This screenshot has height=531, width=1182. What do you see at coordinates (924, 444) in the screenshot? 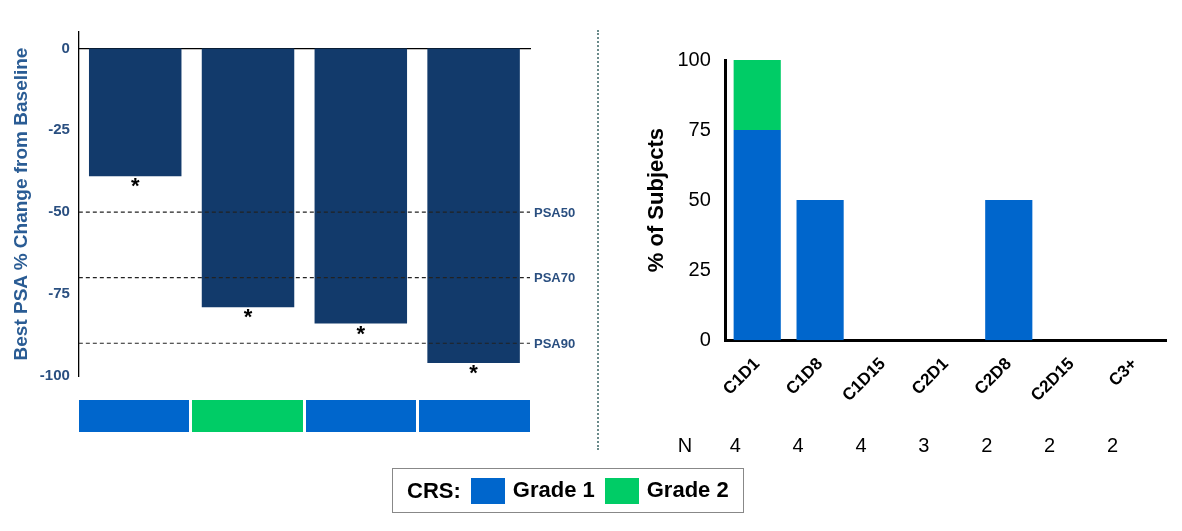
I see `text: 3` at bounding box center [924, 444].